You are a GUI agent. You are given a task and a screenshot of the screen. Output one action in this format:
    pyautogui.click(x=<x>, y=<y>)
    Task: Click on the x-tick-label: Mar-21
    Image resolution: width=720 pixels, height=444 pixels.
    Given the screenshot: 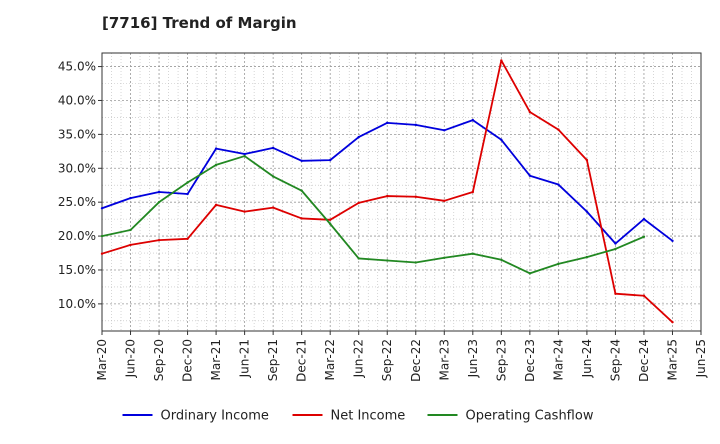 What is the action you would take?
    pyautogui.click(x=216, y=359)
    